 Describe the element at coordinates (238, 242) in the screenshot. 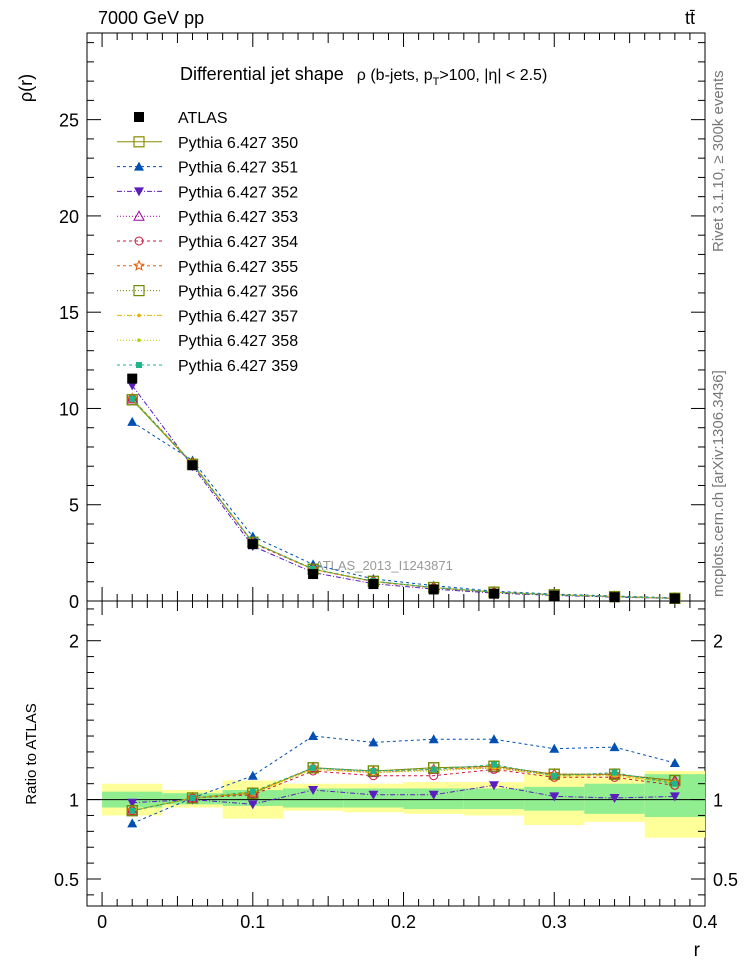

I see `legend-label: Pythia 6.427 354` at that location.